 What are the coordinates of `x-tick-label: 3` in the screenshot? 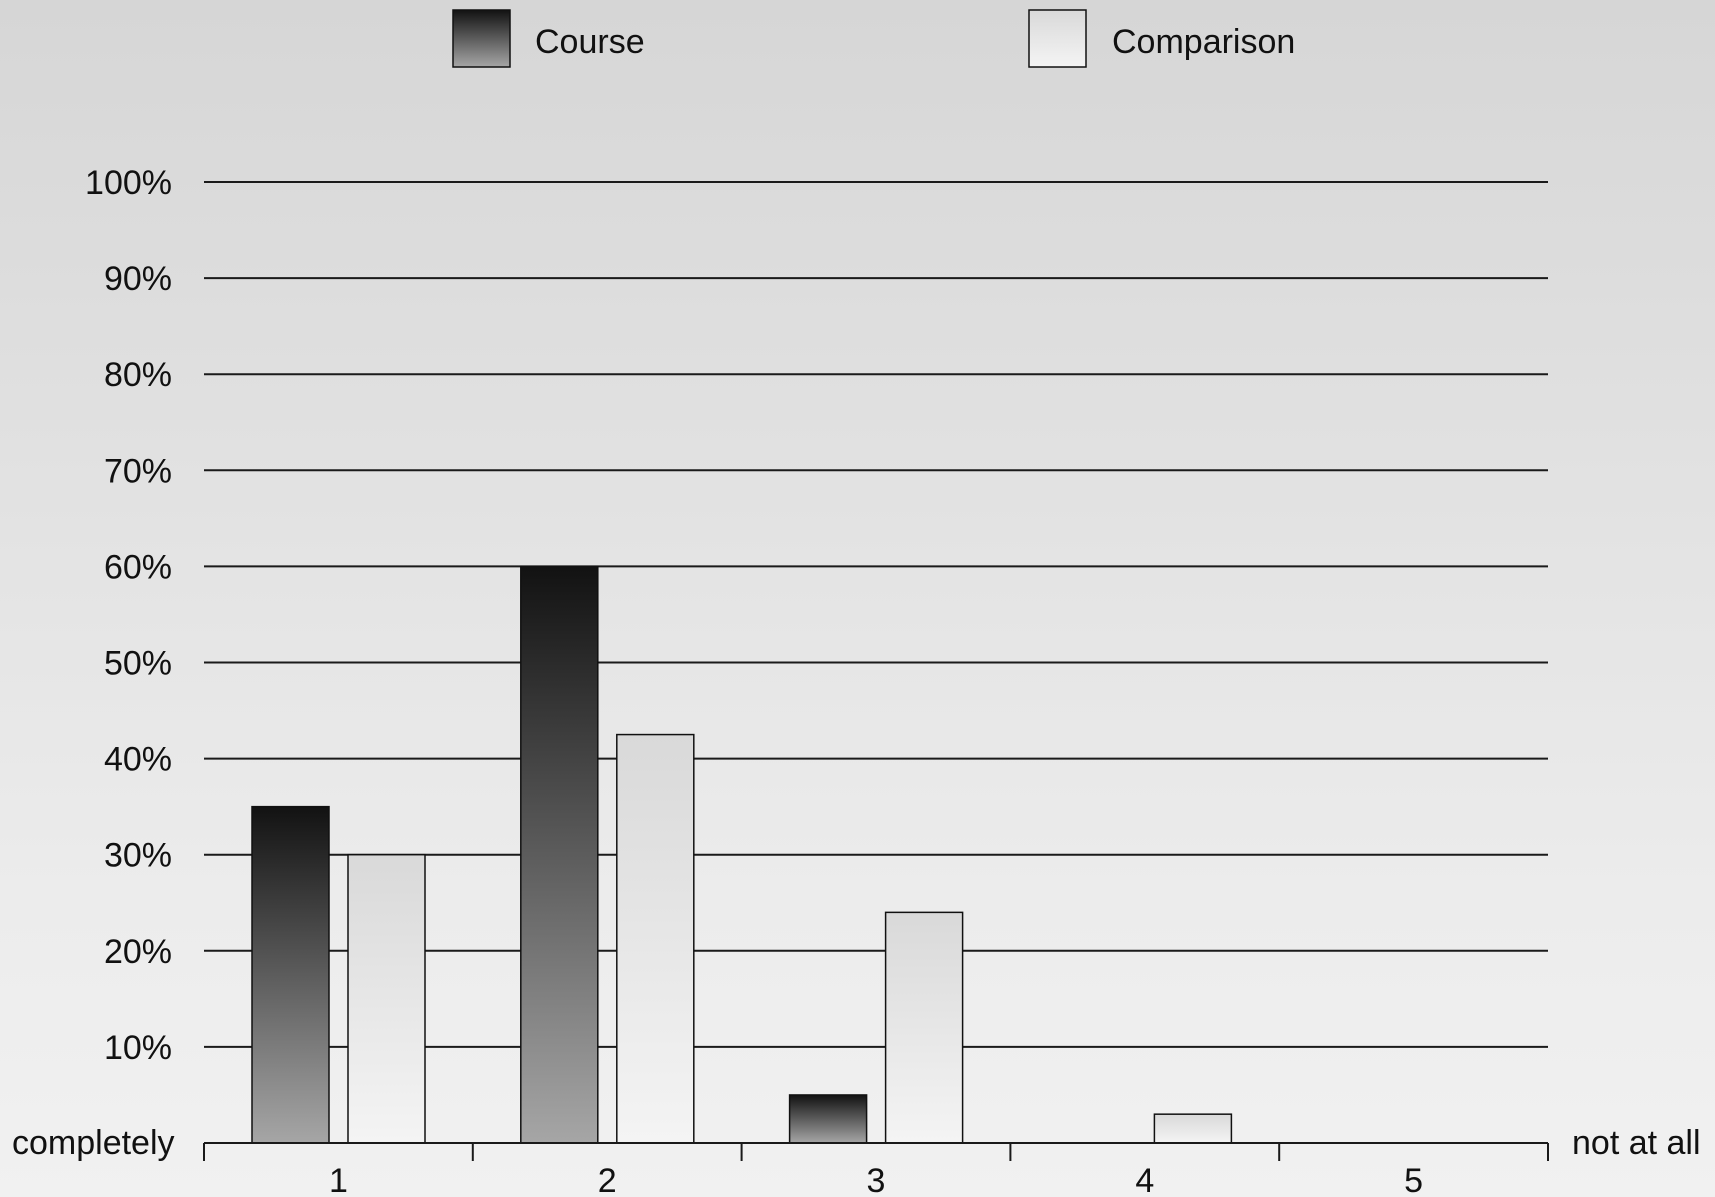 It's located at (876, 1179).